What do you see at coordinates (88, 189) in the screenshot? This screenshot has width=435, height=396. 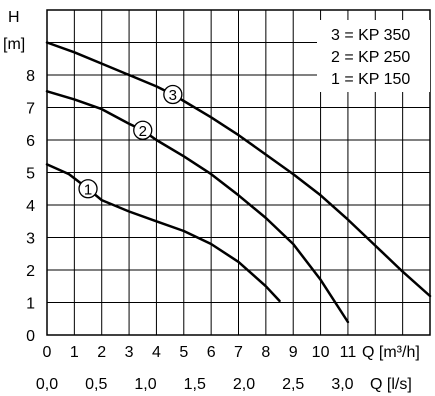 I see `series-marker-label-1: 1` at bounding box center [88, 189].